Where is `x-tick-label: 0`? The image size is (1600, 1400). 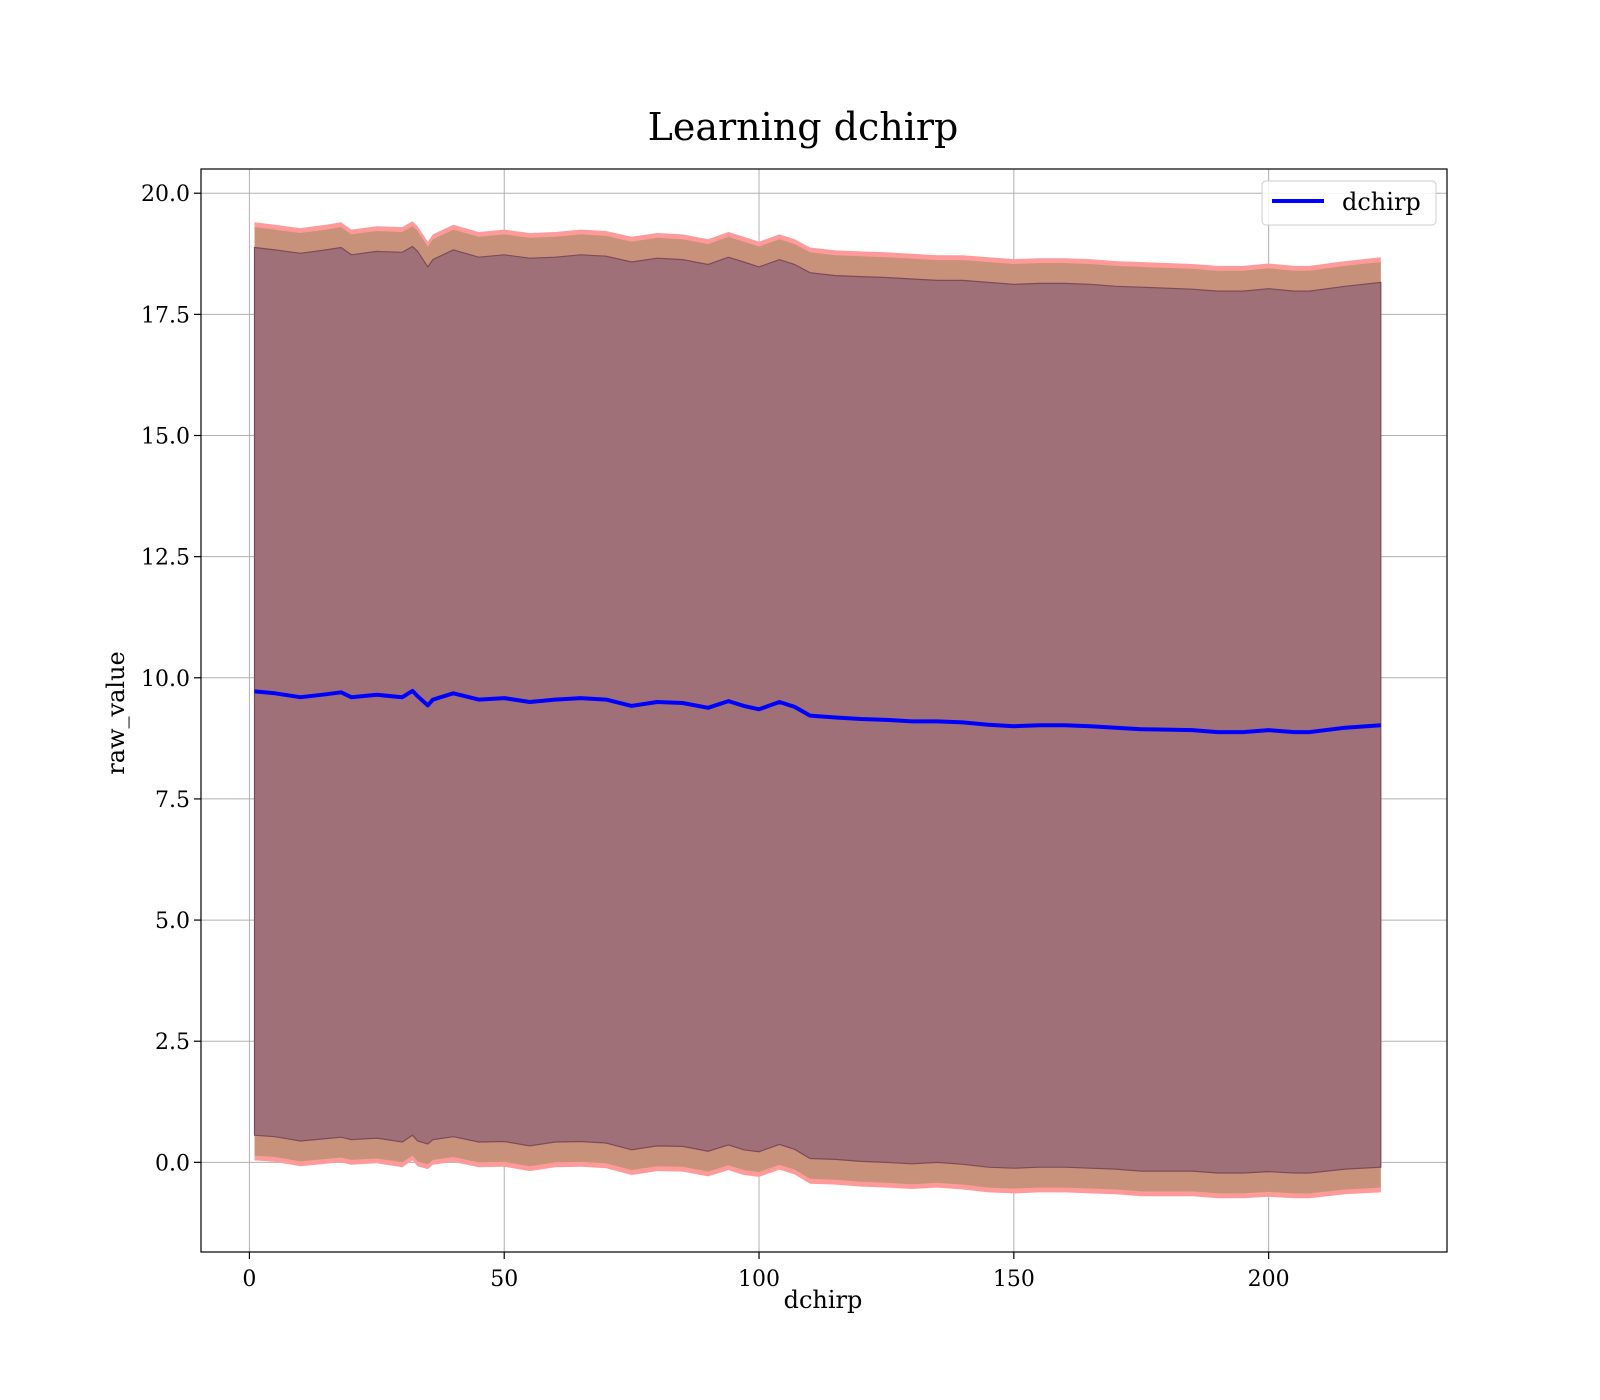 x-tick-label: 0 is located at coordinates (249, 1279).